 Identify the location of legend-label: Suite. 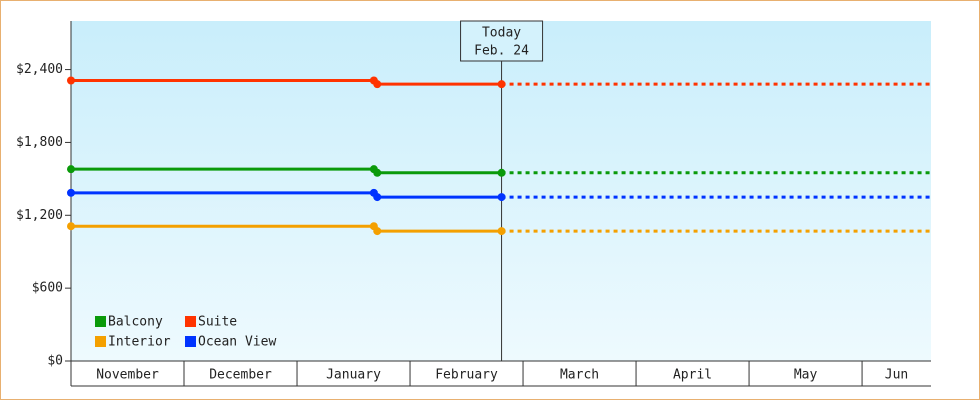
(217, 322).